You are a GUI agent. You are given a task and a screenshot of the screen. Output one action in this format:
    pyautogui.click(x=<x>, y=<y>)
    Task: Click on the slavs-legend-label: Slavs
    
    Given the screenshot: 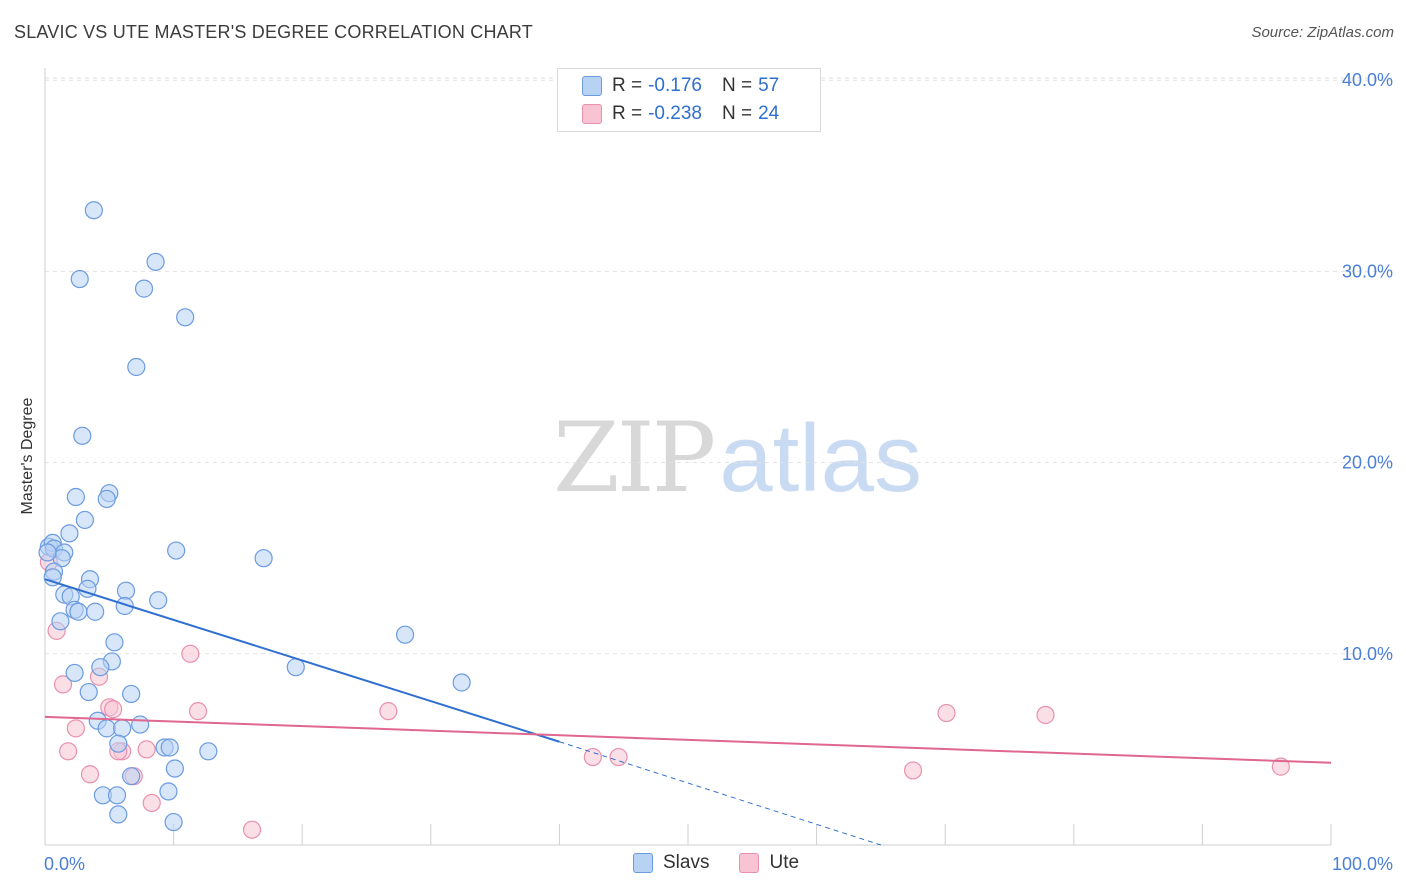 What is the action you would take?
    pyautogui.click(x=686, y=862)
    